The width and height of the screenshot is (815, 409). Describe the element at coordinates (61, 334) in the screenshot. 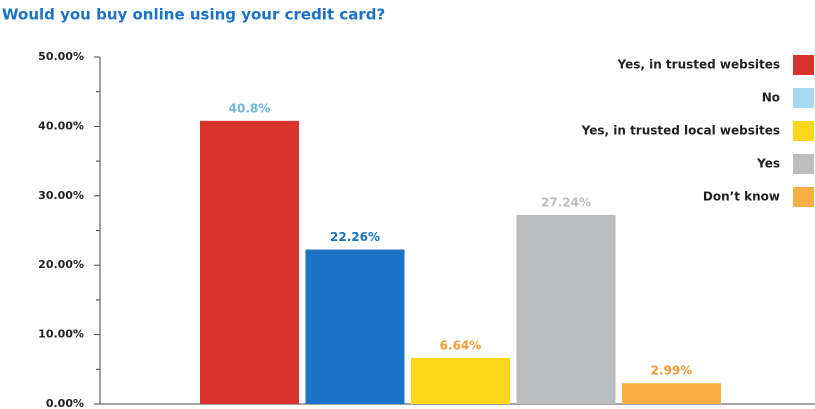

I see `y-tick-label: 10.00%` at that location.